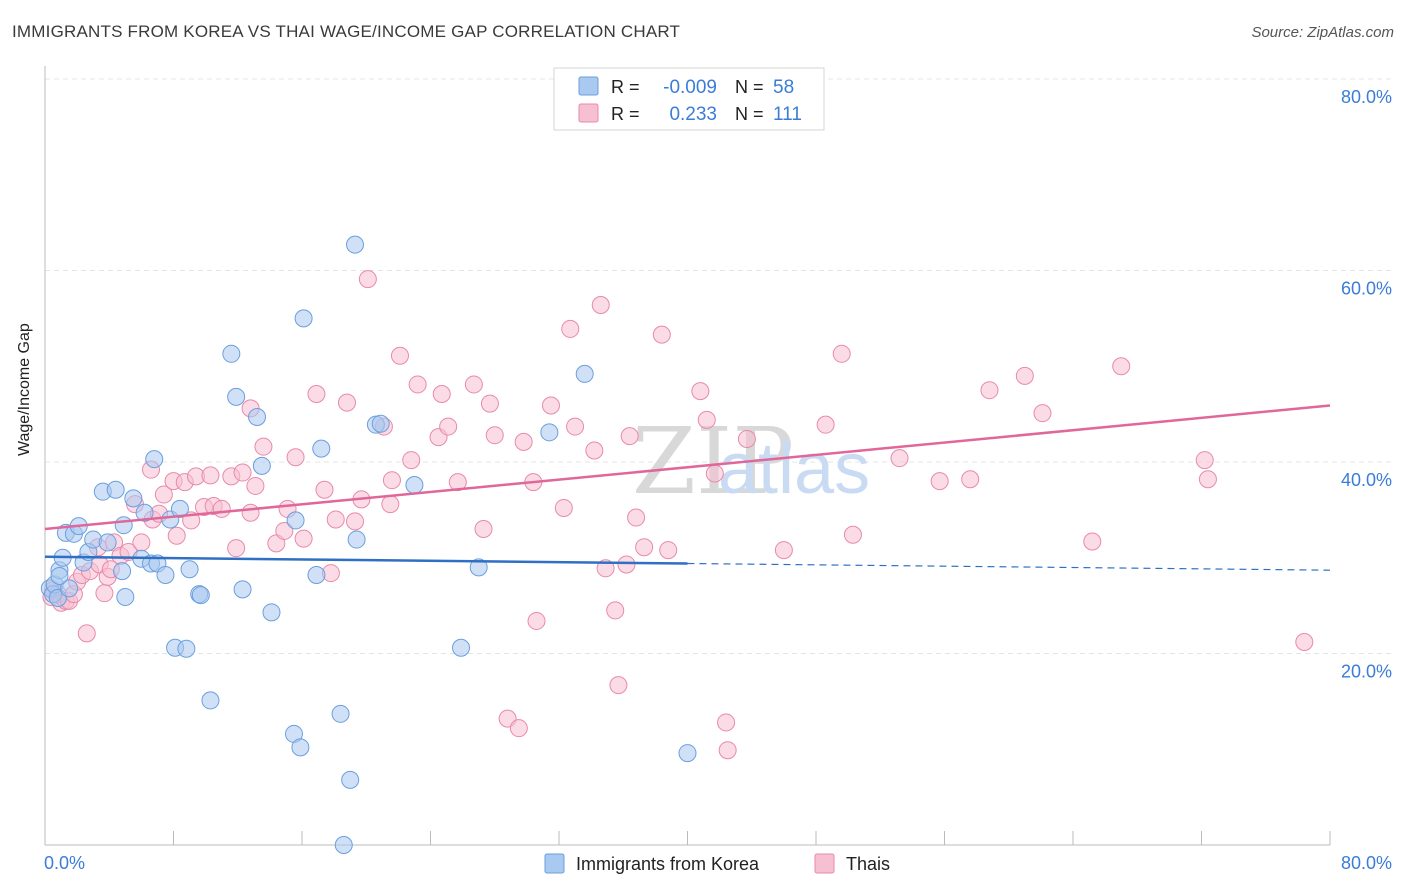 This screenshot has height=892, width=1406. Describe the element at coordinates (64, 863) in the screenshot. I see `x-tick-label-min: 0.0%` at that location.